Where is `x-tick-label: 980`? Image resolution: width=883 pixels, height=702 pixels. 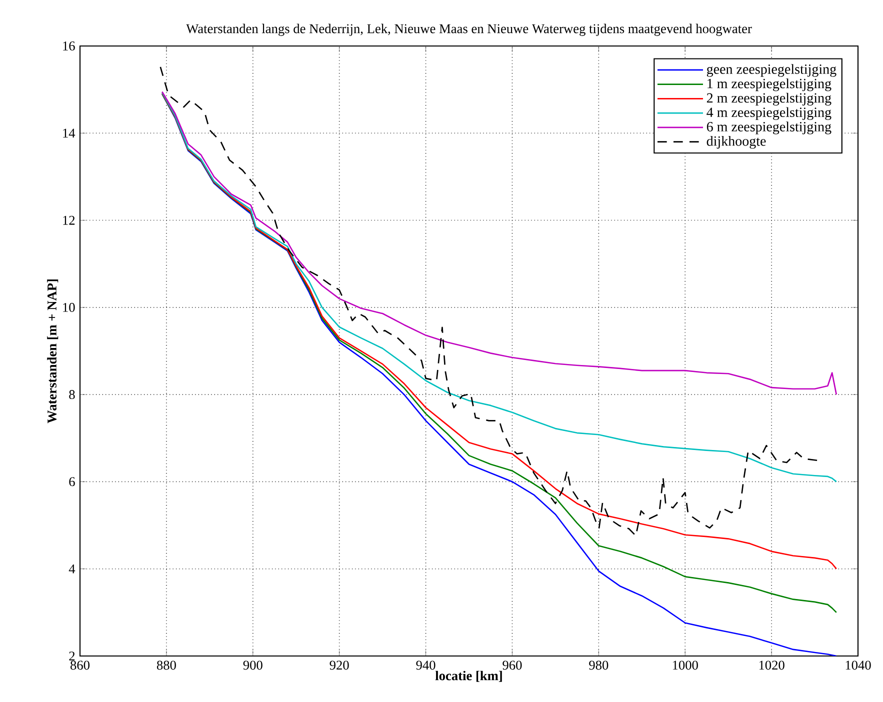 x-tick-label: 980 is located at coordinates (598, 665).